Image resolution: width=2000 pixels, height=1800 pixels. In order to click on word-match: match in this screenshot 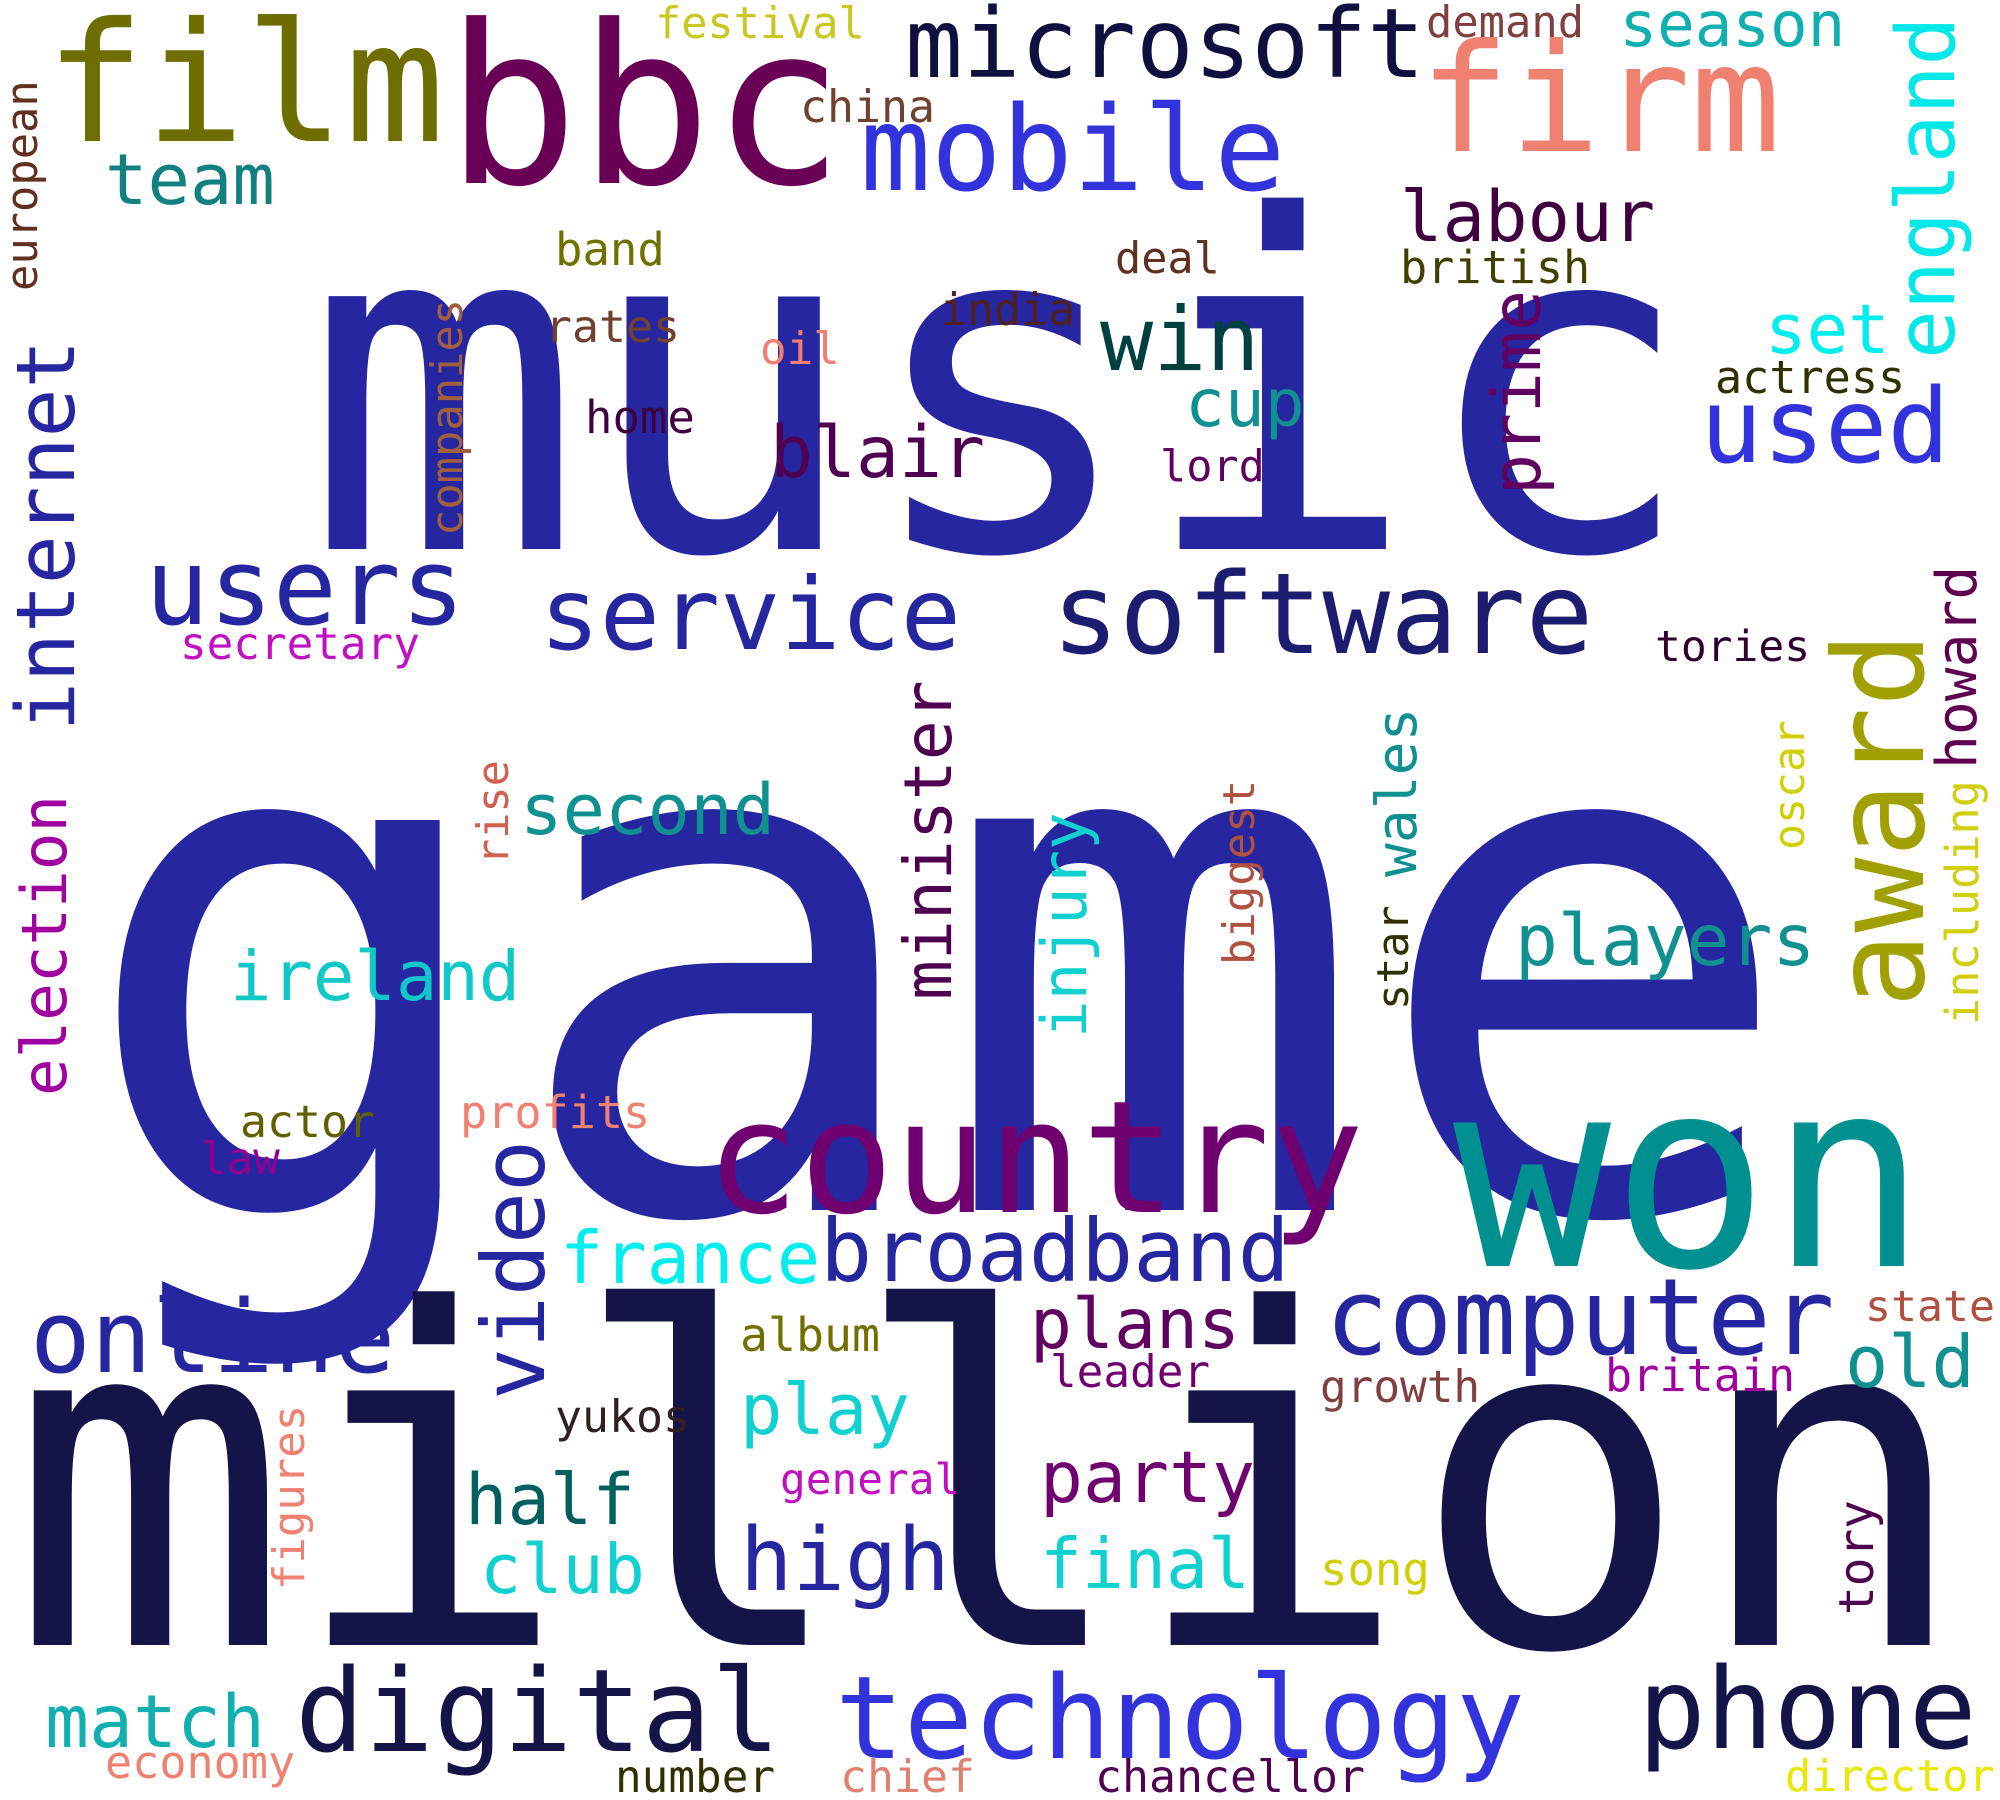, I will do `click(155, 1722)`.